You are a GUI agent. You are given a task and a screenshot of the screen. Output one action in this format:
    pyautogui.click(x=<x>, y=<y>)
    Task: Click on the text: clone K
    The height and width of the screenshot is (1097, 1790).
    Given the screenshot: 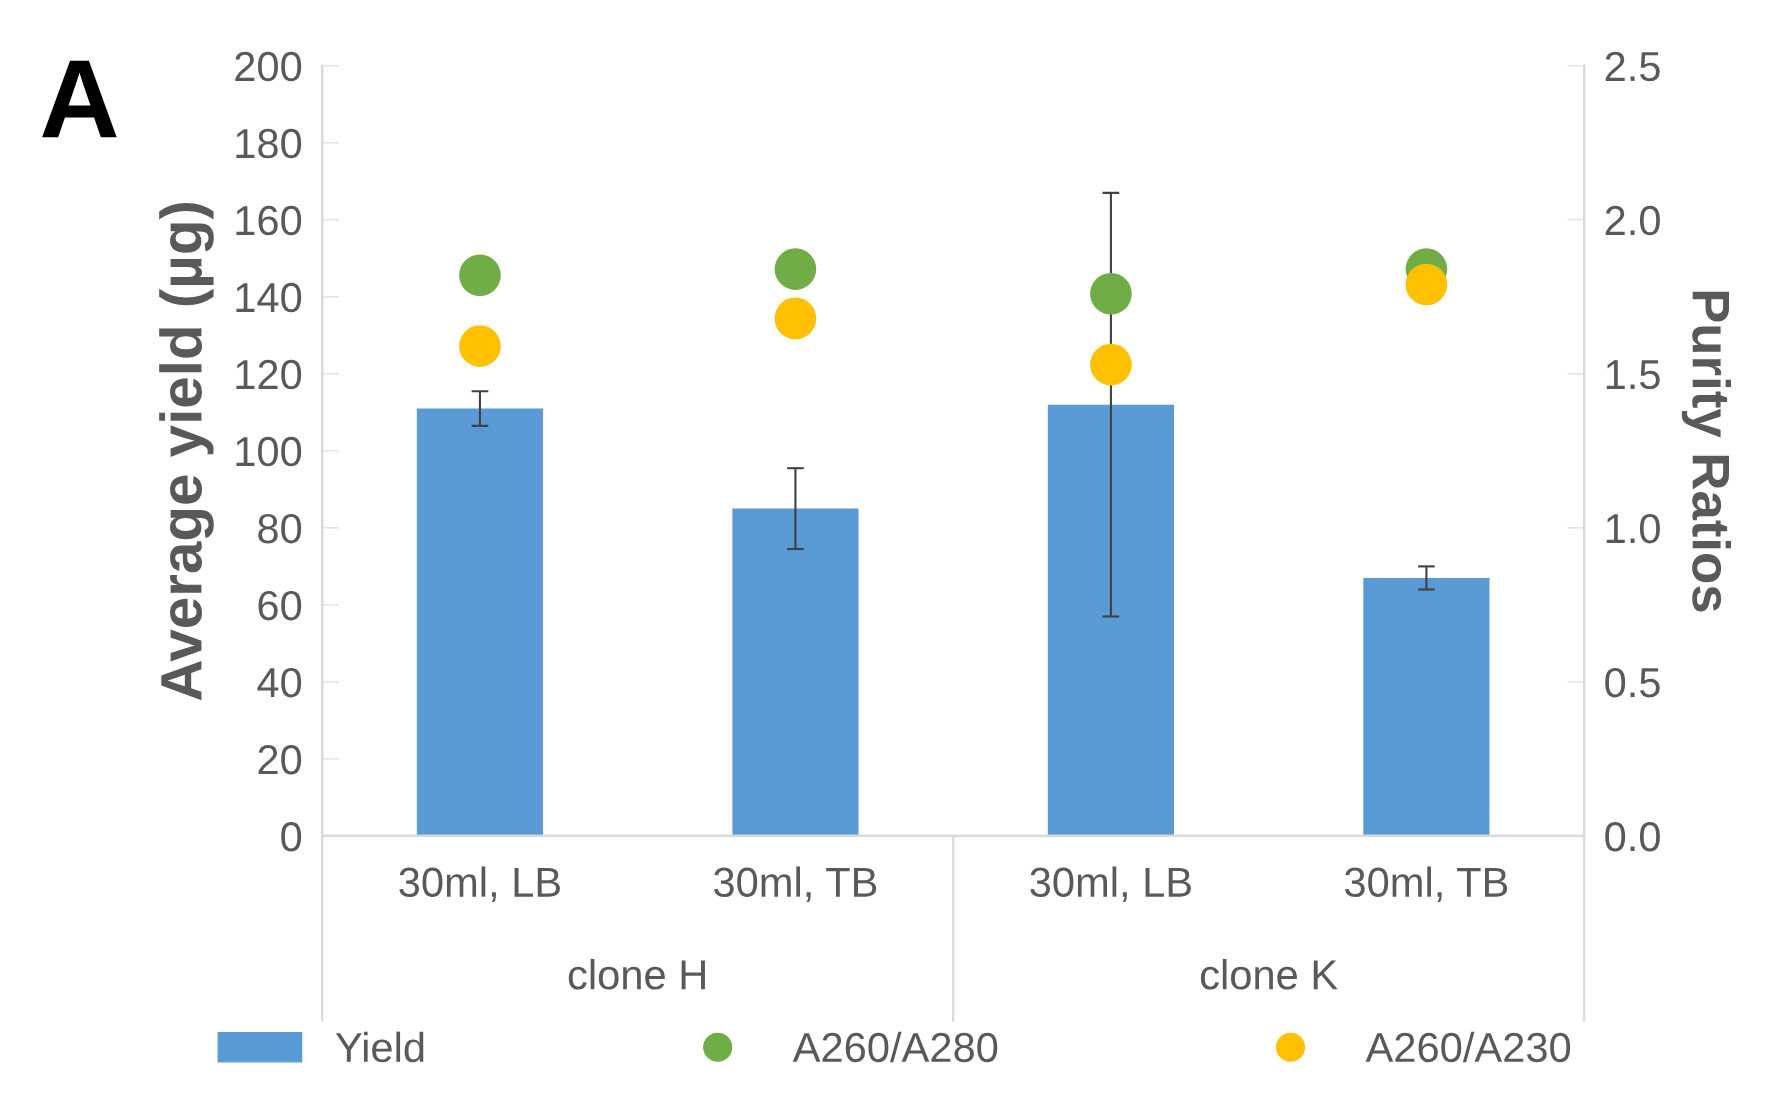 What is the action you would take?
    pyautogui.click(x=1269, y=974)
    